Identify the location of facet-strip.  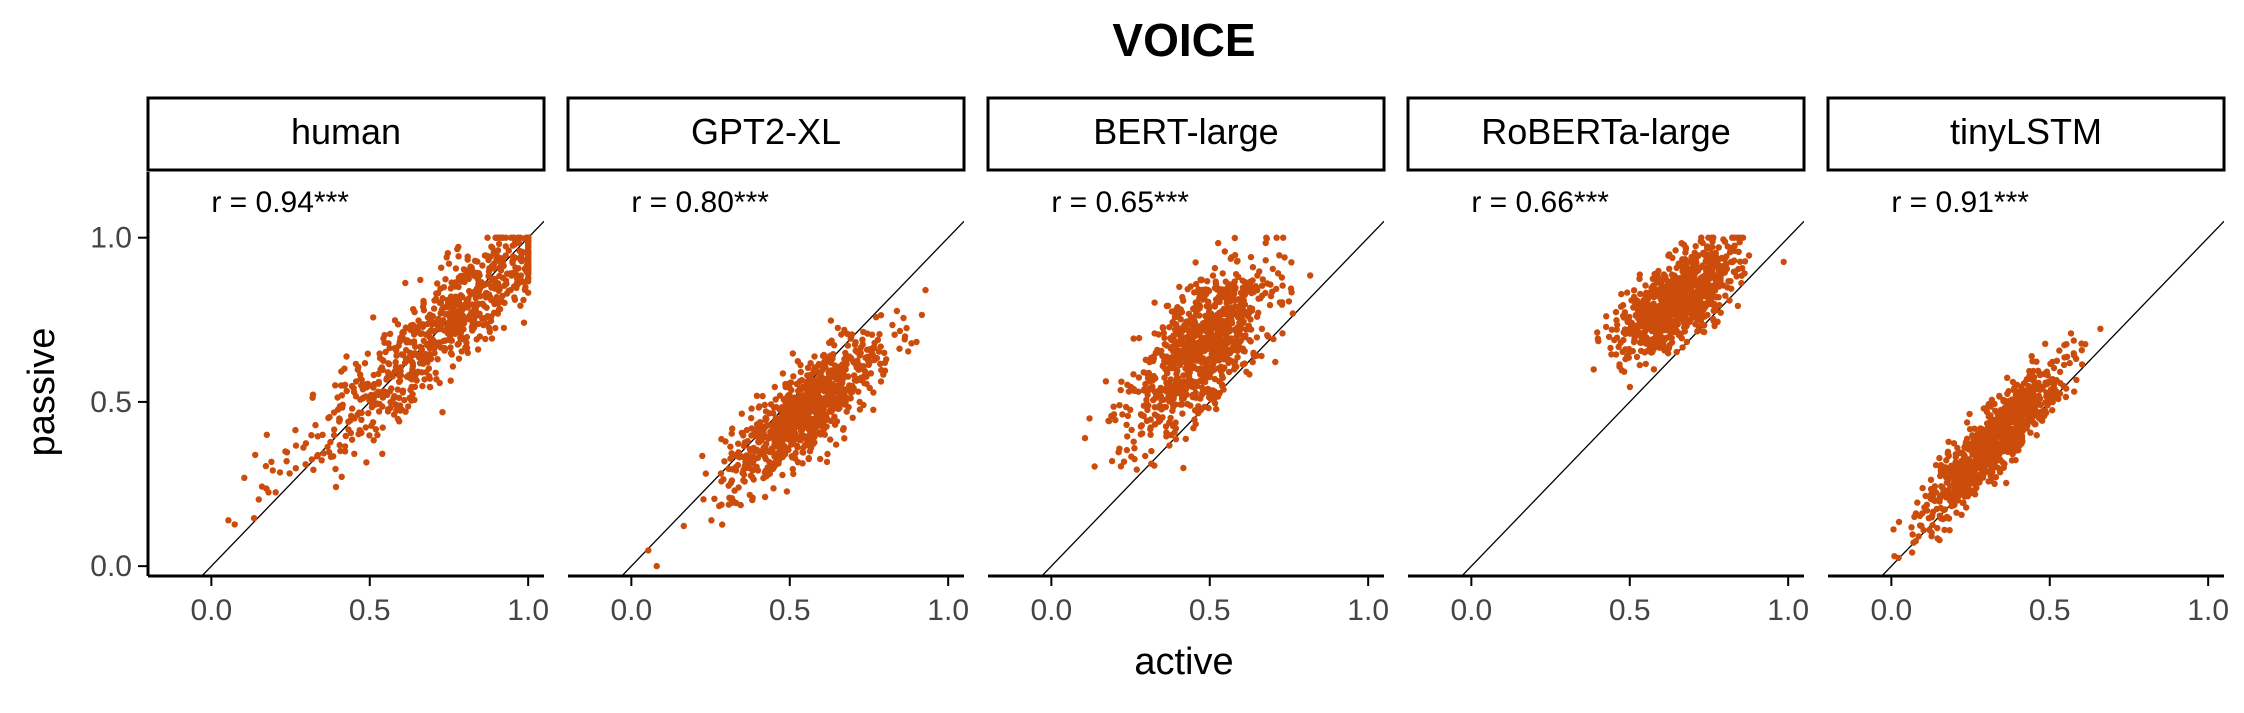
(1186, 134).